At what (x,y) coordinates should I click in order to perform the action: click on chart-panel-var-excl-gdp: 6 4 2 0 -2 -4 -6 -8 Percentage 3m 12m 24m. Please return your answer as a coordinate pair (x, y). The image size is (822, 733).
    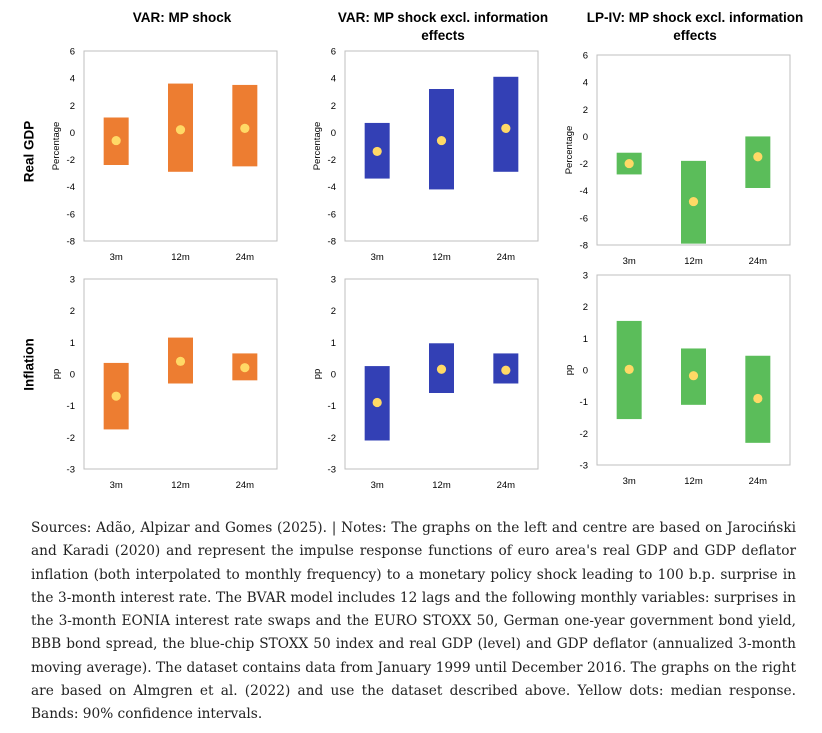
    Looking at the image, I should click on (425, 155).